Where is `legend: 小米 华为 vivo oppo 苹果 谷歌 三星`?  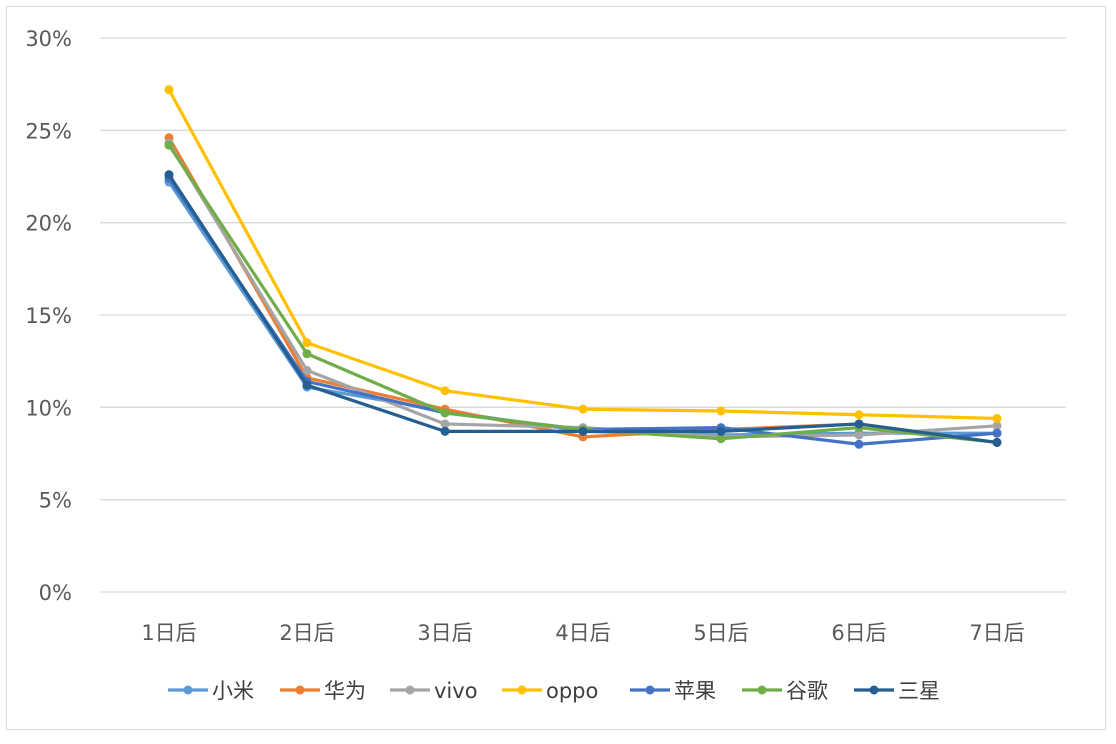
legend: 小米 华为 vivo oppo 苹果 谷歌 三星 is located at coordinates (554, 691).